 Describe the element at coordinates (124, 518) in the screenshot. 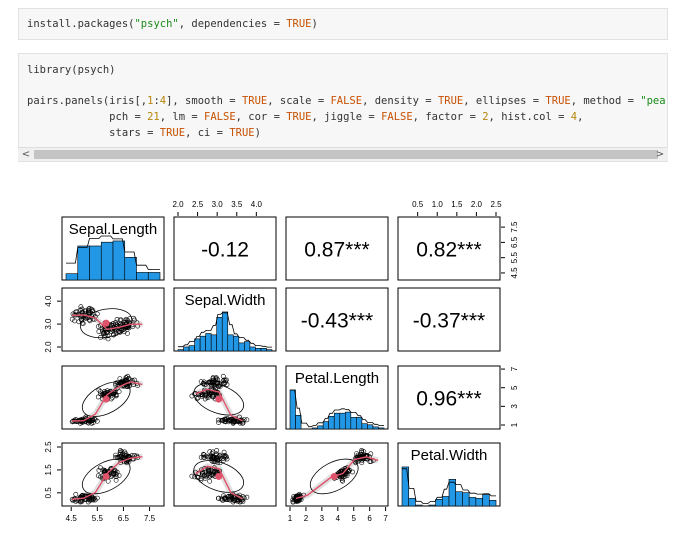

I see `tick-label: 6.5` at that location.